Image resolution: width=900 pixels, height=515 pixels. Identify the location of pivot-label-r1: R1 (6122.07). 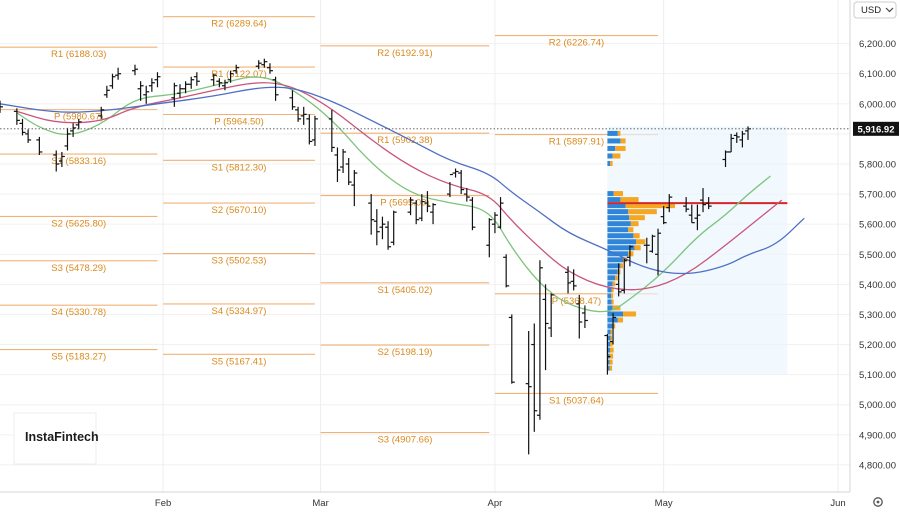
(238, 74).